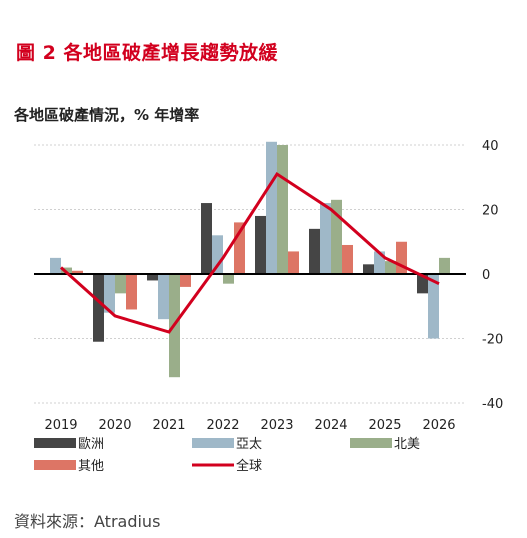 This screenshot has width=527, height=538. Describe the element at coordinates (147, 53) in the screenshot. I see `figure-title: 圖 2 各地區破產增長趨勢放緩` at that location.